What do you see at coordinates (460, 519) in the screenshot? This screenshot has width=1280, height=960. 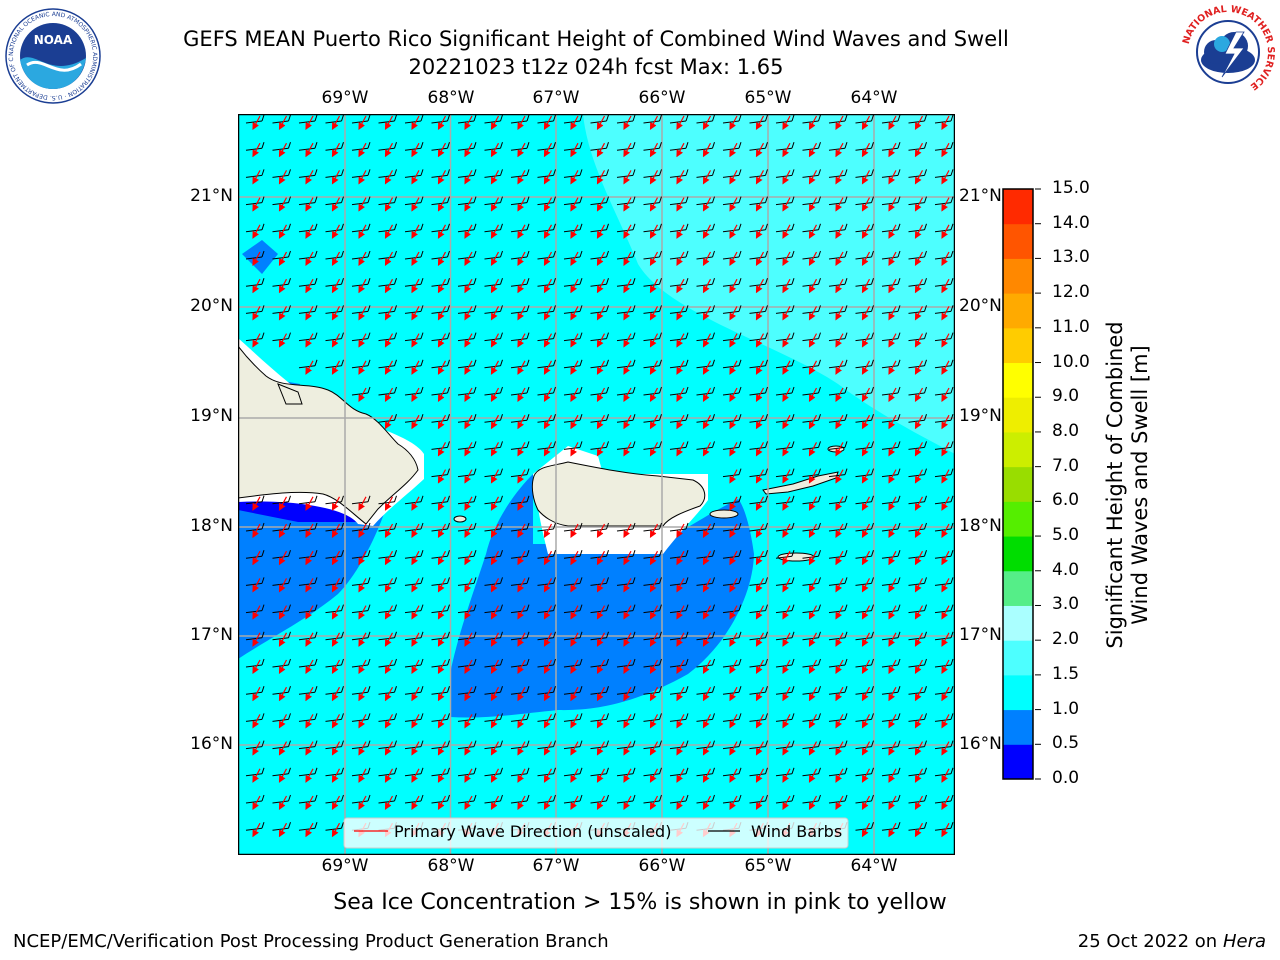 I see `mona-island` at bounding box center [460, 519].